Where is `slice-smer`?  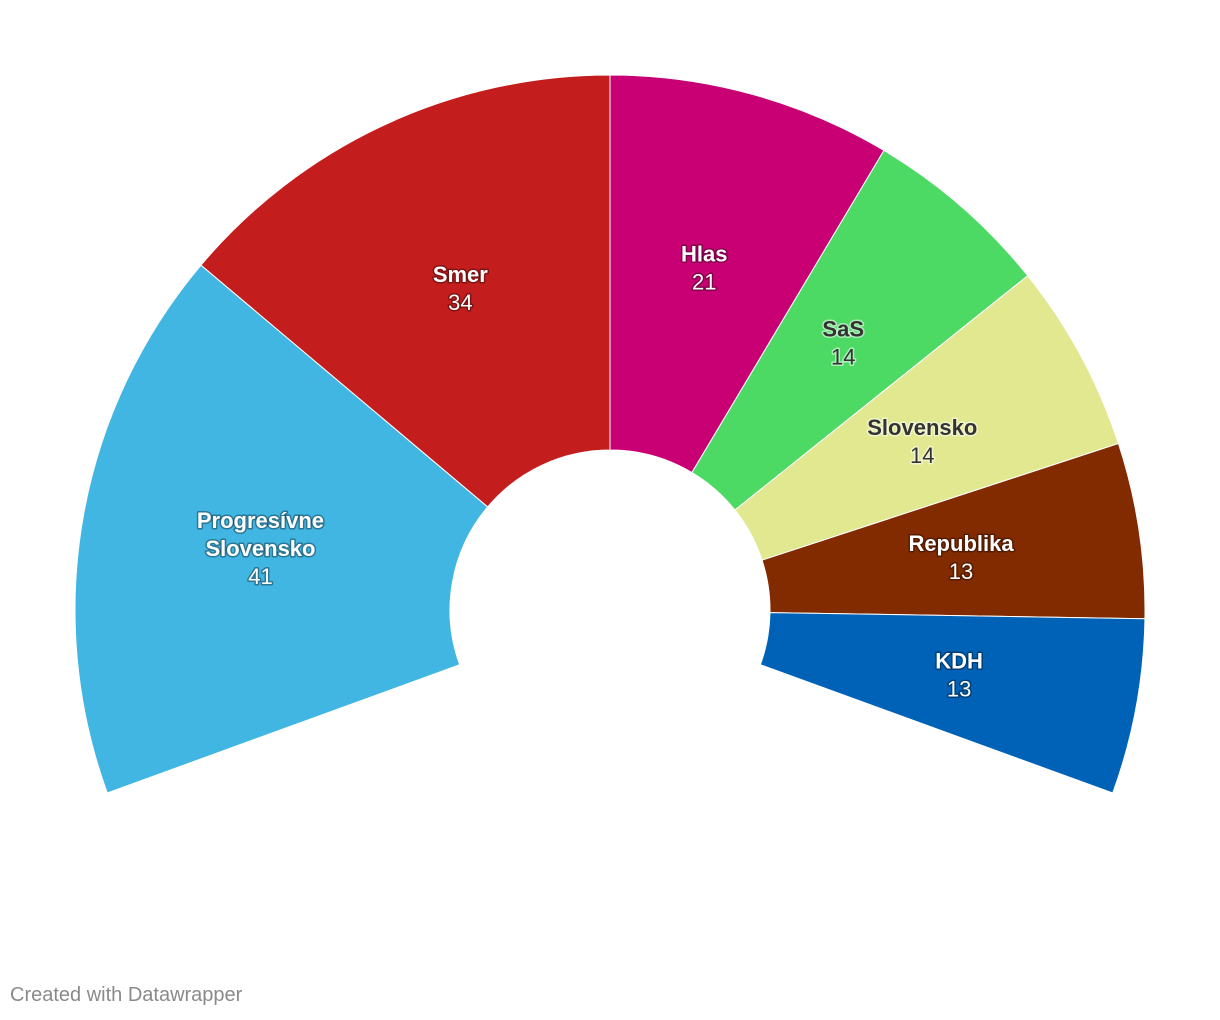
slice-smer is located at coordinates (405, 291).